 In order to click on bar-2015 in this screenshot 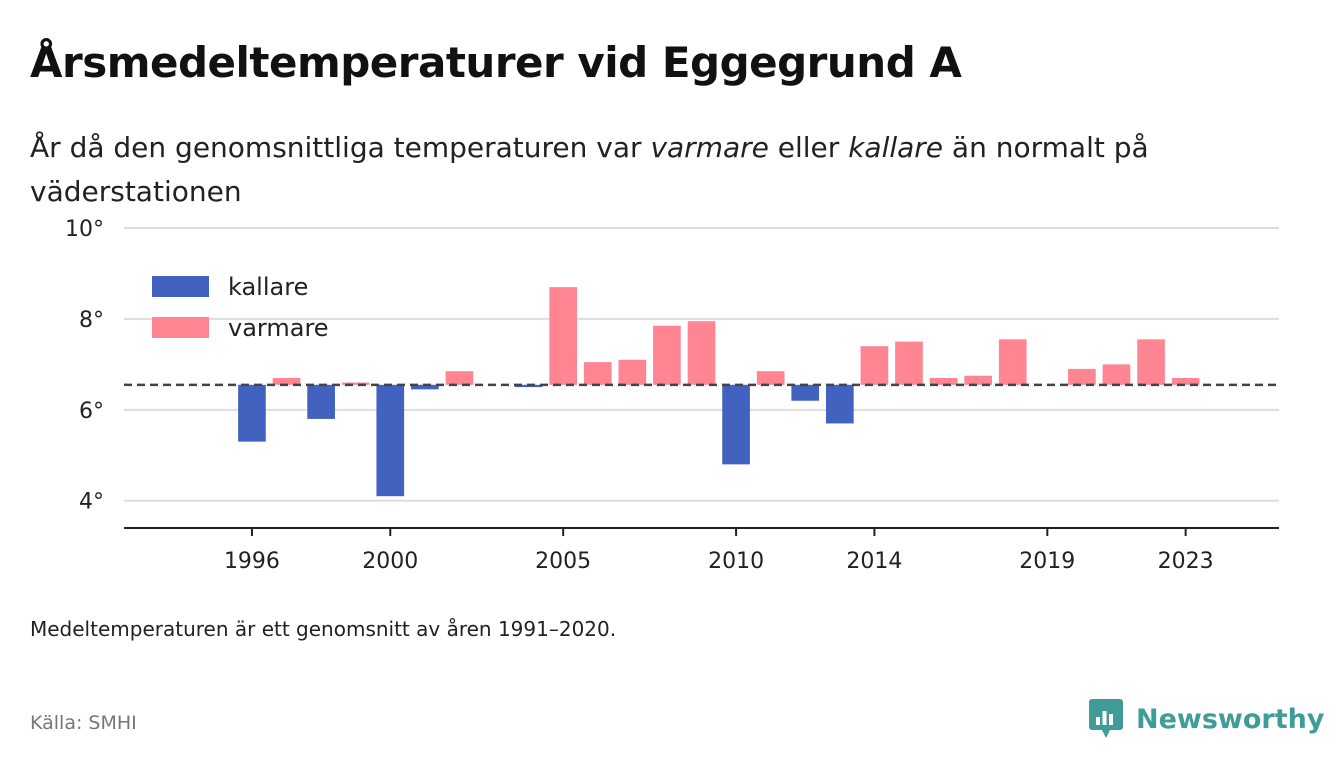, I will do `click(909, 363)`.